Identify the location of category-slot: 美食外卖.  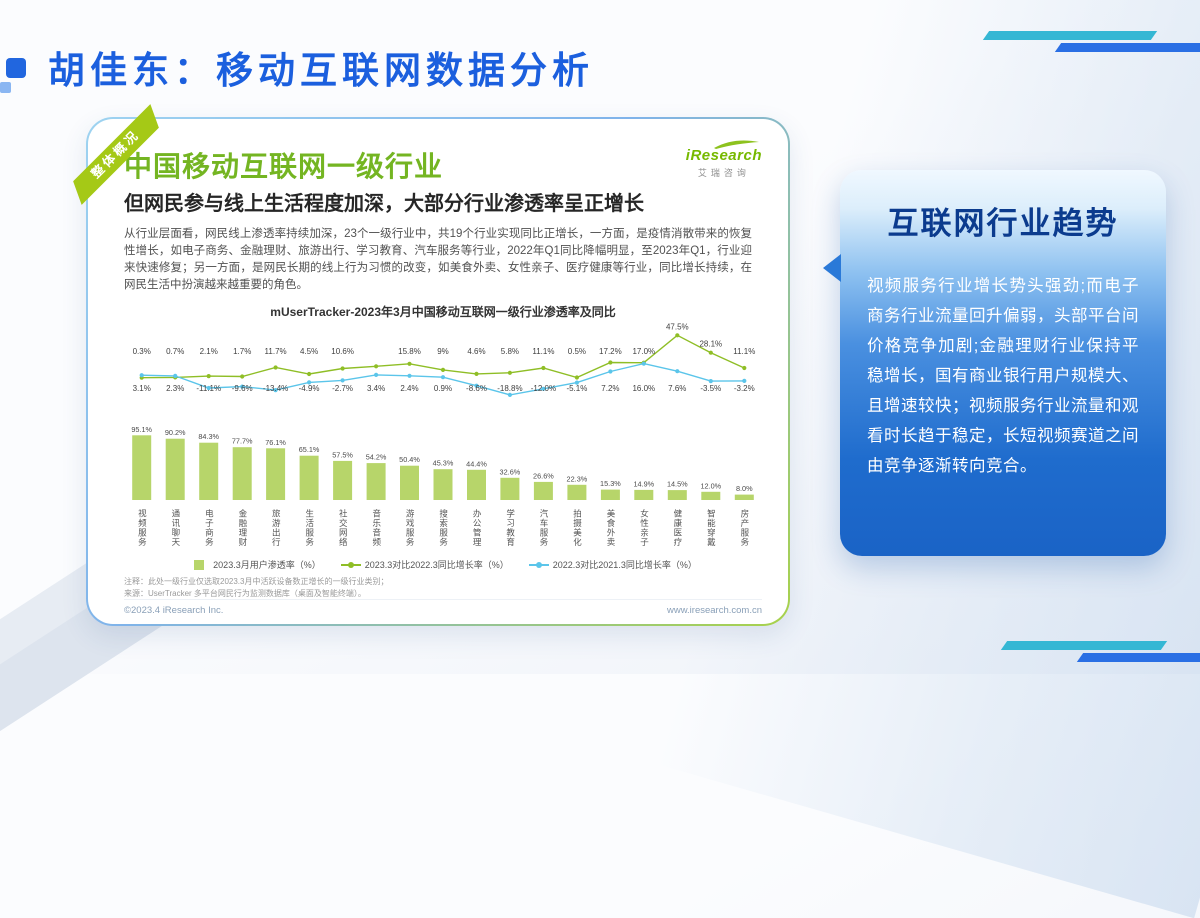
(610, 532).